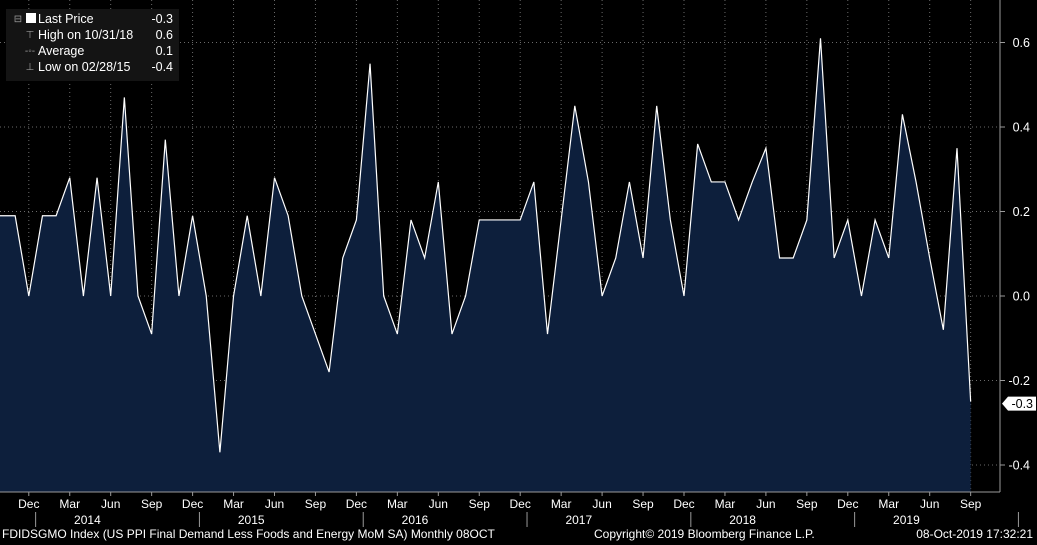 The height and width of the screenshot is (545, 1037). I want to click on legend-low: ⊥ Low on 02/28/15 -0.4, so click(94, 67).